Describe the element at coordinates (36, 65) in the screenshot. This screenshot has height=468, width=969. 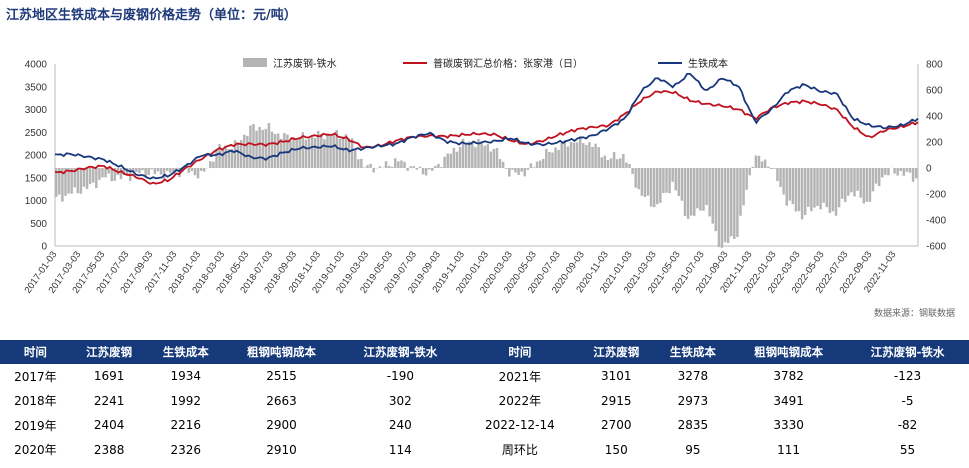
I see `left-tick-label: 4000` at that location.